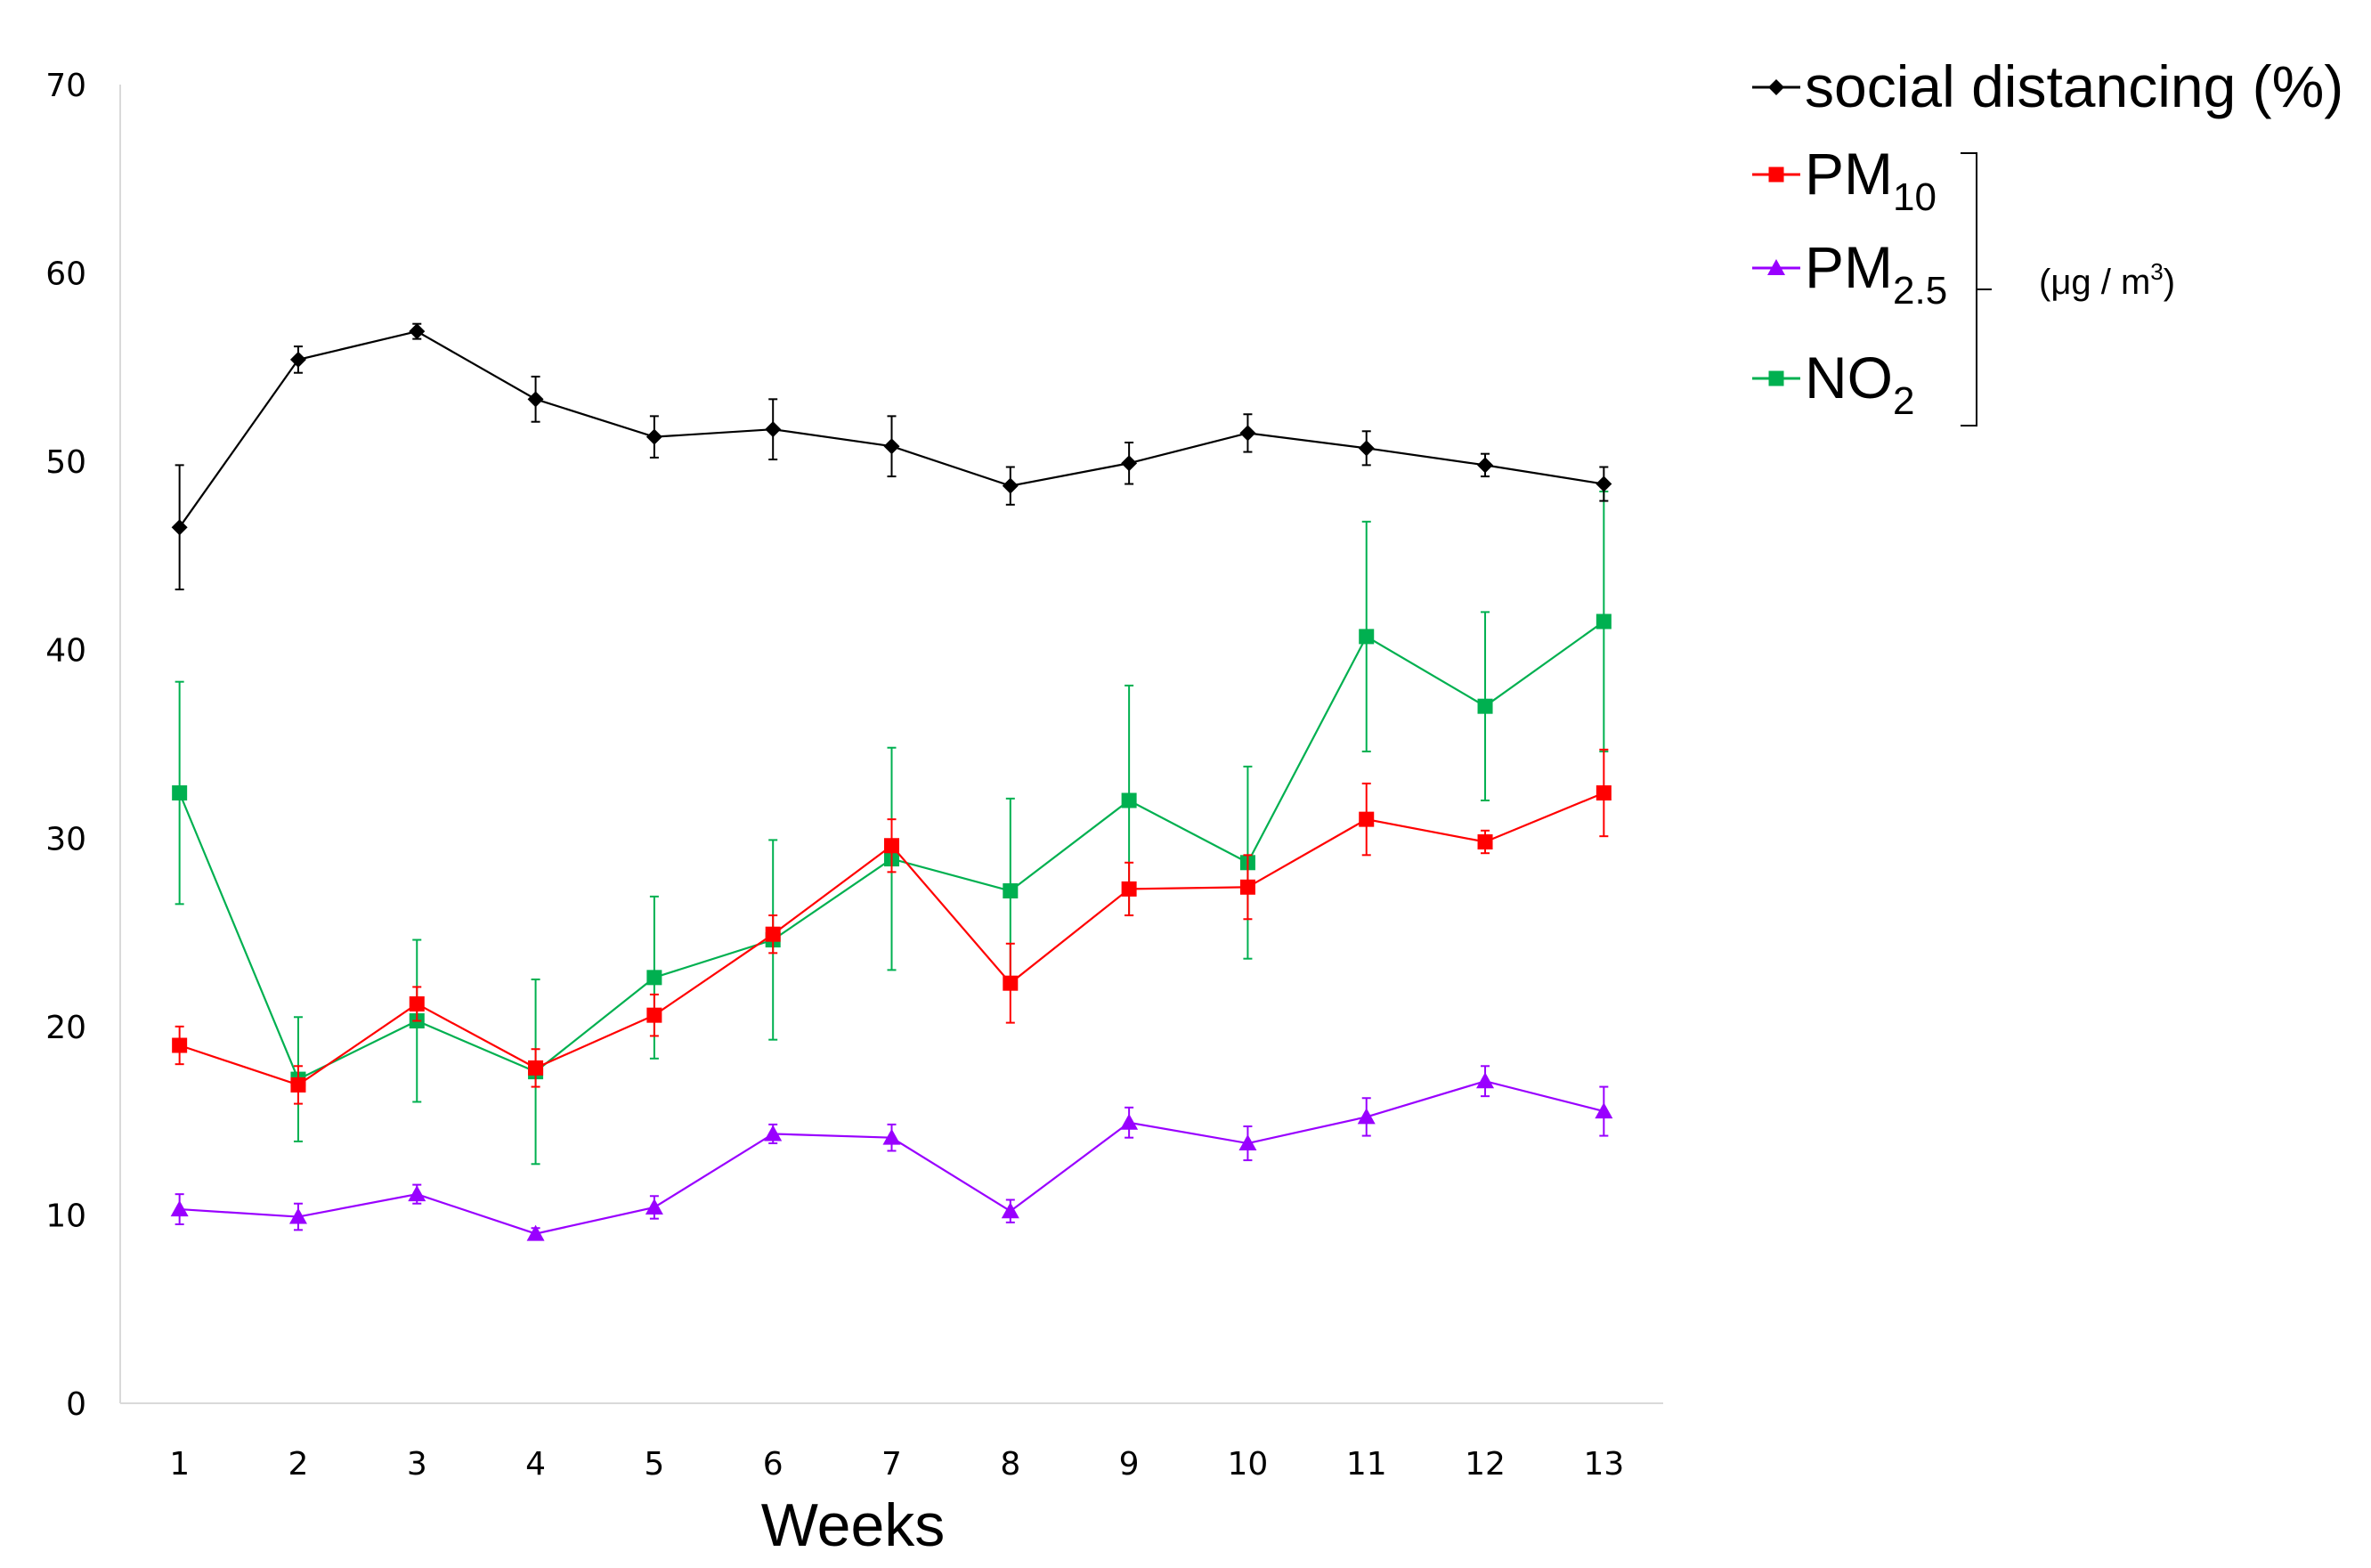 The width and height of the screenshot is (2371, 1568). Describe the element at coordinates (179, 1464) in the screenshot. I see `x-tick-label: 1` at that location.